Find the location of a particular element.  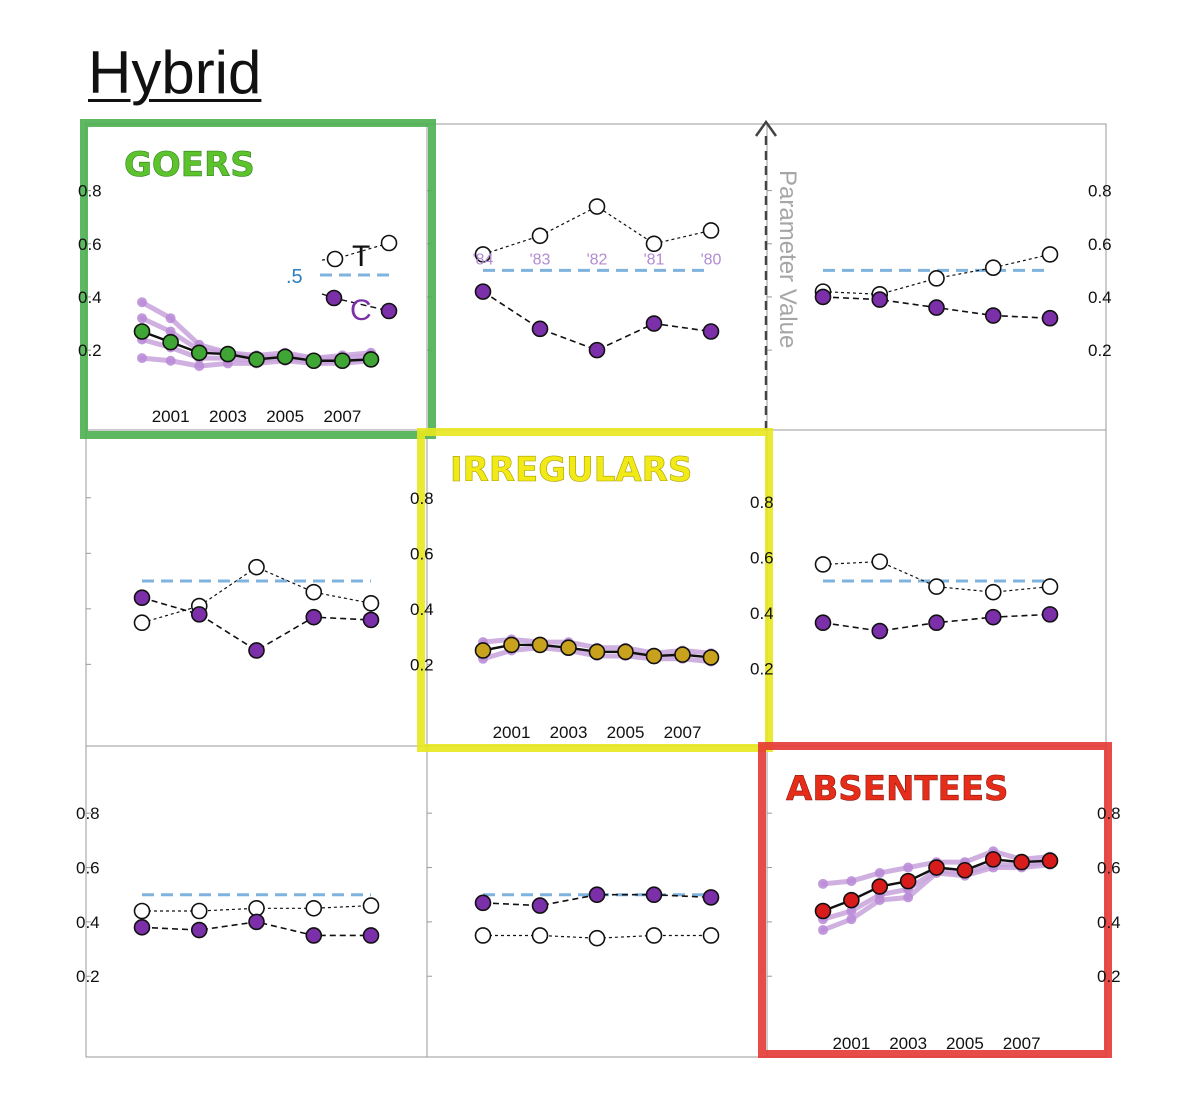

election-year-label: '82 is located at coordinates (597, 259).